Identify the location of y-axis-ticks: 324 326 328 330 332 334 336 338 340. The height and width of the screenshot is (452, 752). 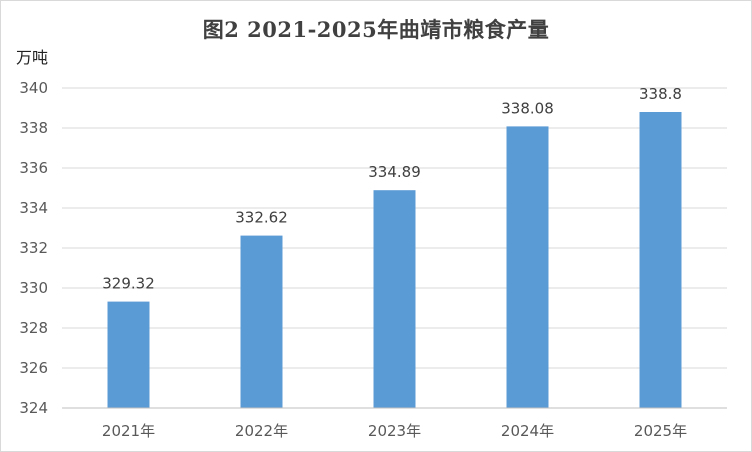
(33, 248).